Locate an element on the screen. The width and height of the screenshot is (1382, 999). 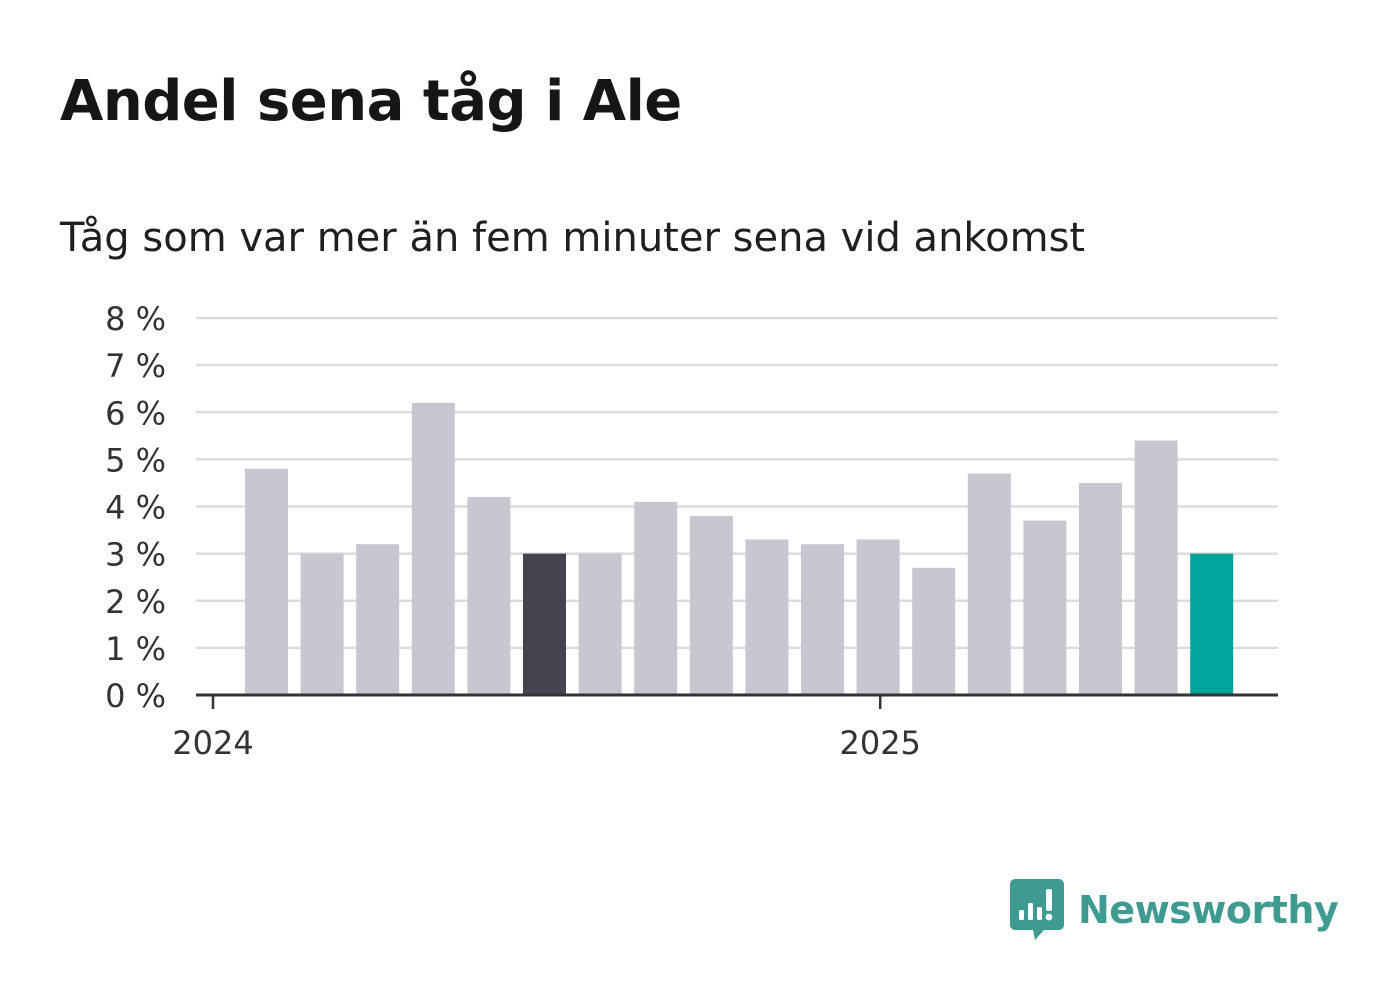
brand-logo: Newsworthy is located at coordinates (1174, 910).